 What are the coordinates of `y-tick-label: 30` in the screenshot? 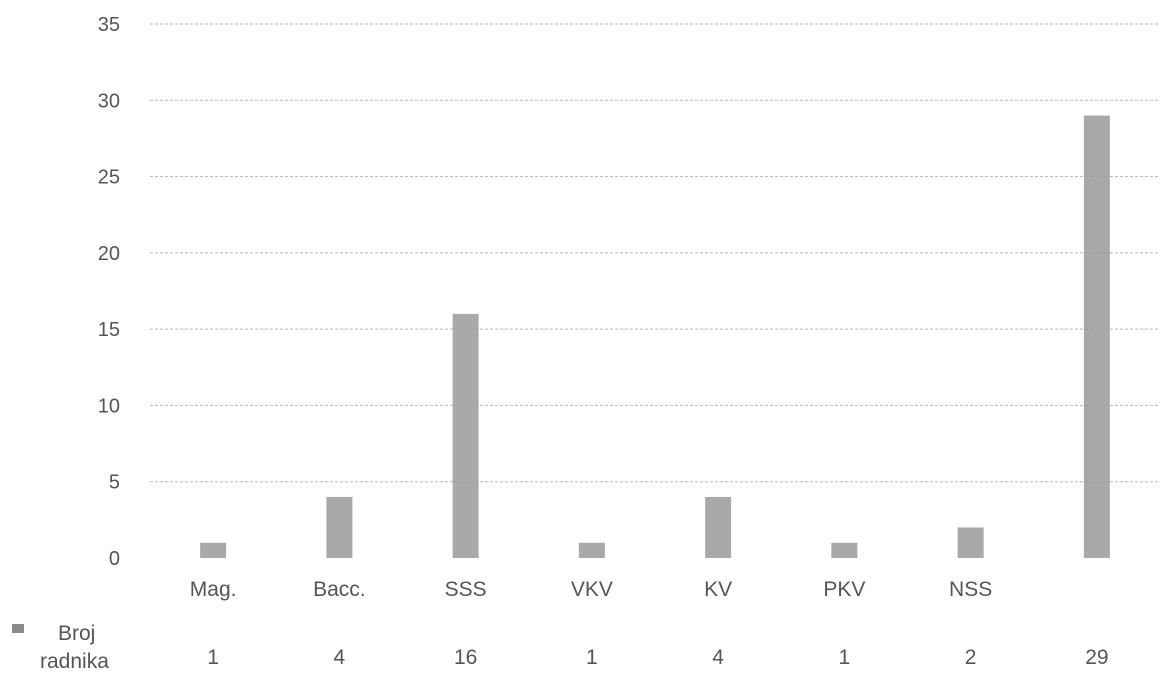 It's located at (109, 101).